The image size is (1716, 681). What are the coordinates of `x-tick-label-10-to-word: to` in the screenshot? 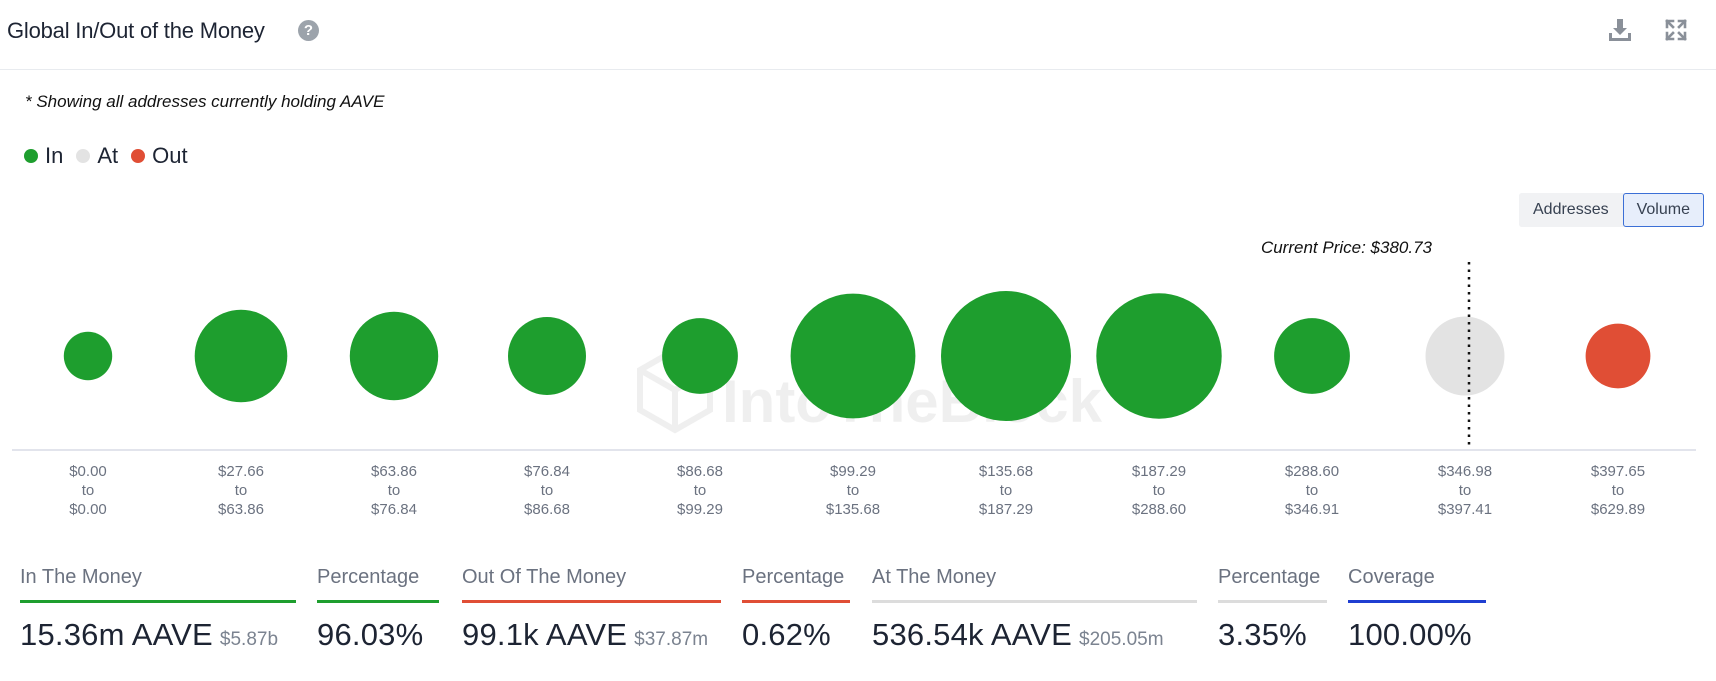 It's located at (1465, 490).